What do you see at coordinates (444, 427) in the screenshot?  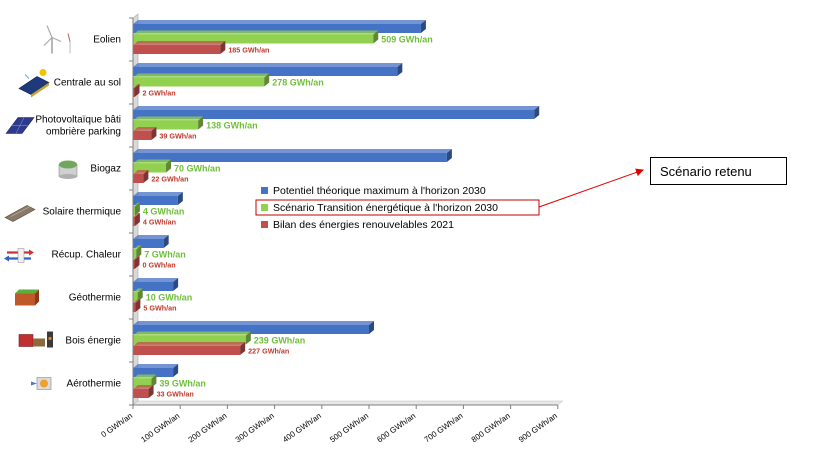 I see `x-tick-label-7: 700 GWh/an` at bounding box center [444, 427].